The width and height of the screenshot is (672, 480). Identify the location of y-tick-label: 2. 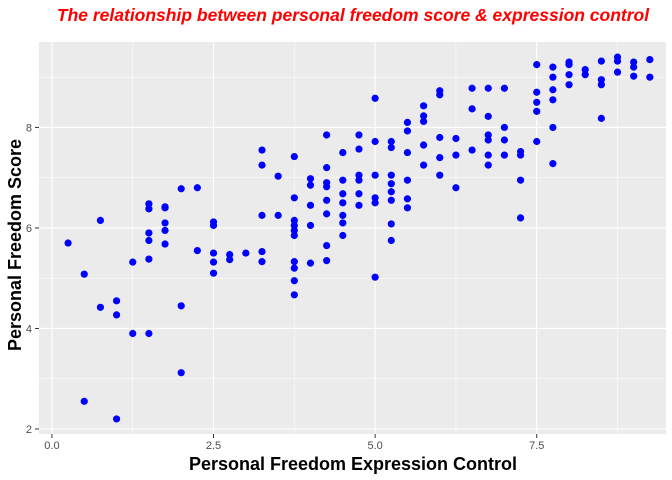
(29, 430).